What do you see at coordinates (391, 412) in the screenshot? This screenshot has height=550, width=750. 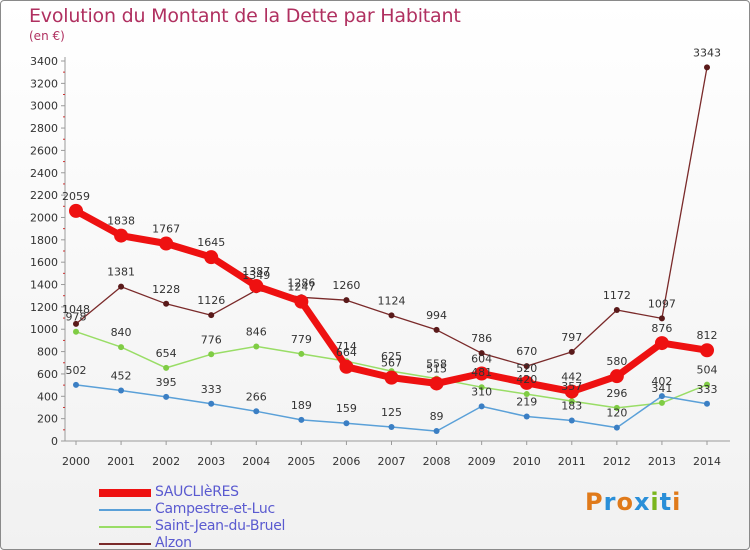 I see `data-label: 125` at bounding box center [391, 412].